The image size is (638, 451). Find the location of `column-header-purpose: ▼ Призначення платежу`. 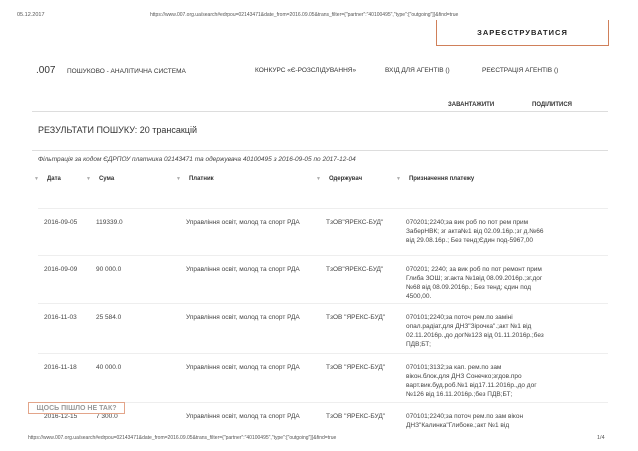

column-header-purpose: ▼ Призначення платежу is located at coordinates (435, 179).